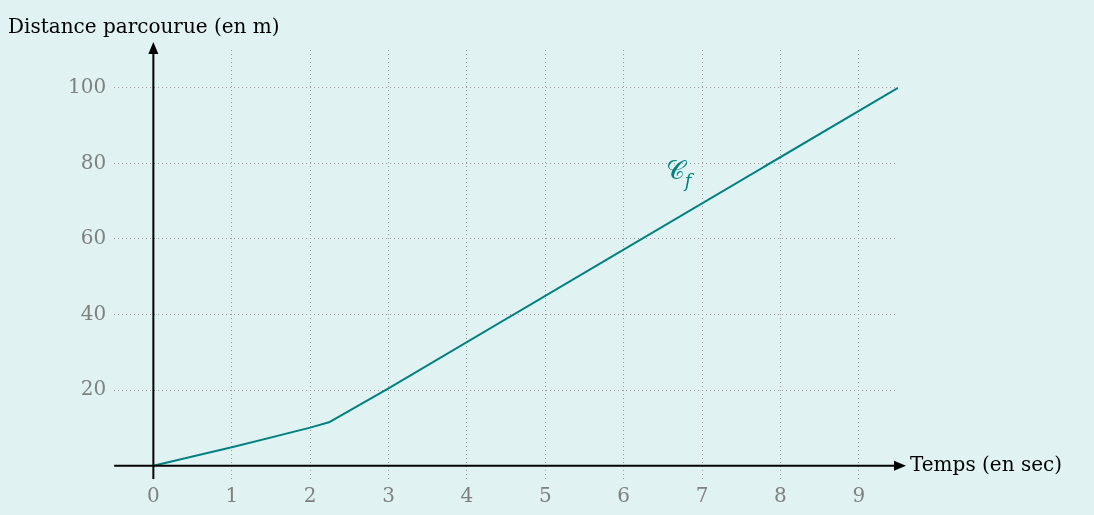 This screenshot has width=1094, height=515. What do you see at coordinates (467, 495) in the screenshot?
I see `x-tick-label: 4` at bounding box center [467, 495].